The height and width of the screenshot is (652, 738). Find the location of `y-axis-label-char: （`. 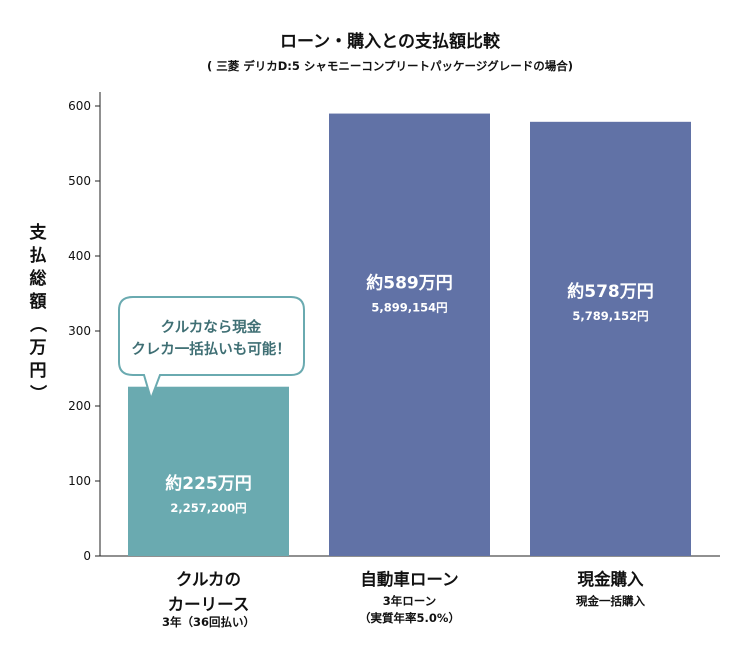

y-axis-label-char: （ is located at coordinates (37, 324).